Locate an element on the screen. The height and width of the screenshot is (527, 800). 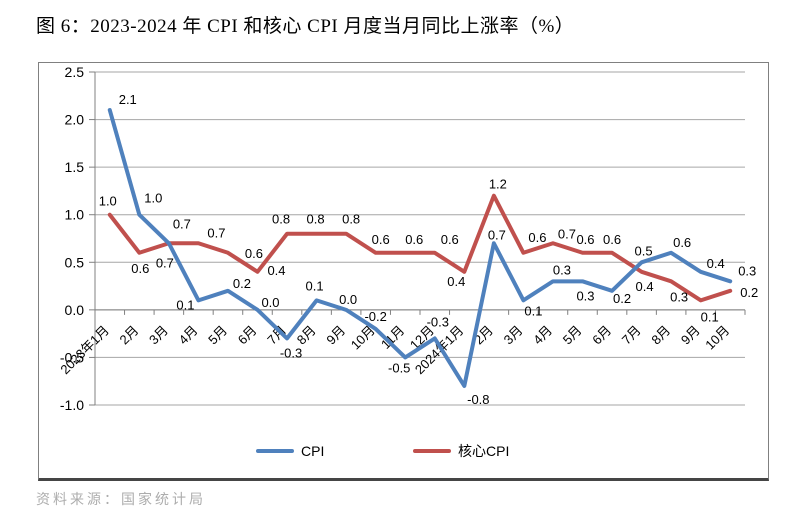
y-axis-label: 0.5 is located at coordinates (75, 262).